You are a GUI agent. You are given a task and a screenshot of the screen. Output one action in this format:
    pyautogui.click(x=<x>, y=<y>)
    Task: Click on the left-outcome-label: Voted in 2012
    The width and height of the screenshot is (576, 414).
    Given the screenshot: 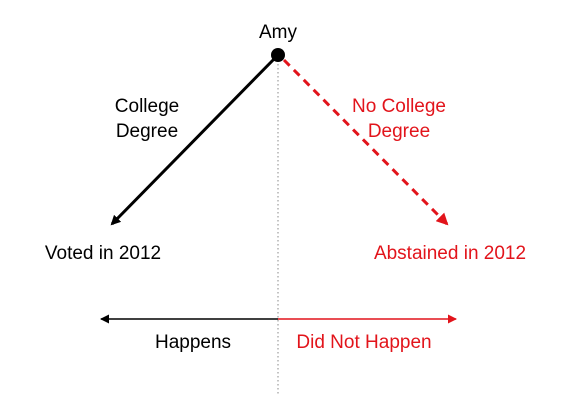 What is the action you would take?
    pyautogui.click(x=103, y=253)
    